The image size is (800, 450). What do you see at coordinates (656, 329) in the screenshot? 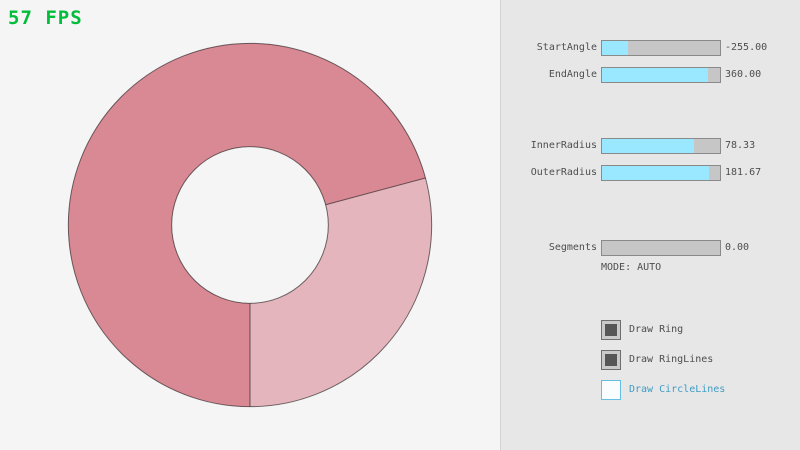
I see `draw-ring-label: Draw Ring` at bounding box center [656, 329].